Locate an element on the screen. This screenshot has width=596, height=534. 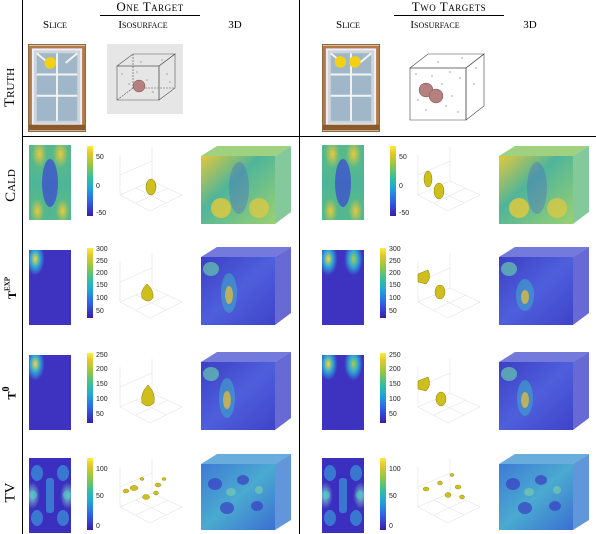
row-label-t-exp: texp is located at coordinates (11, 287).